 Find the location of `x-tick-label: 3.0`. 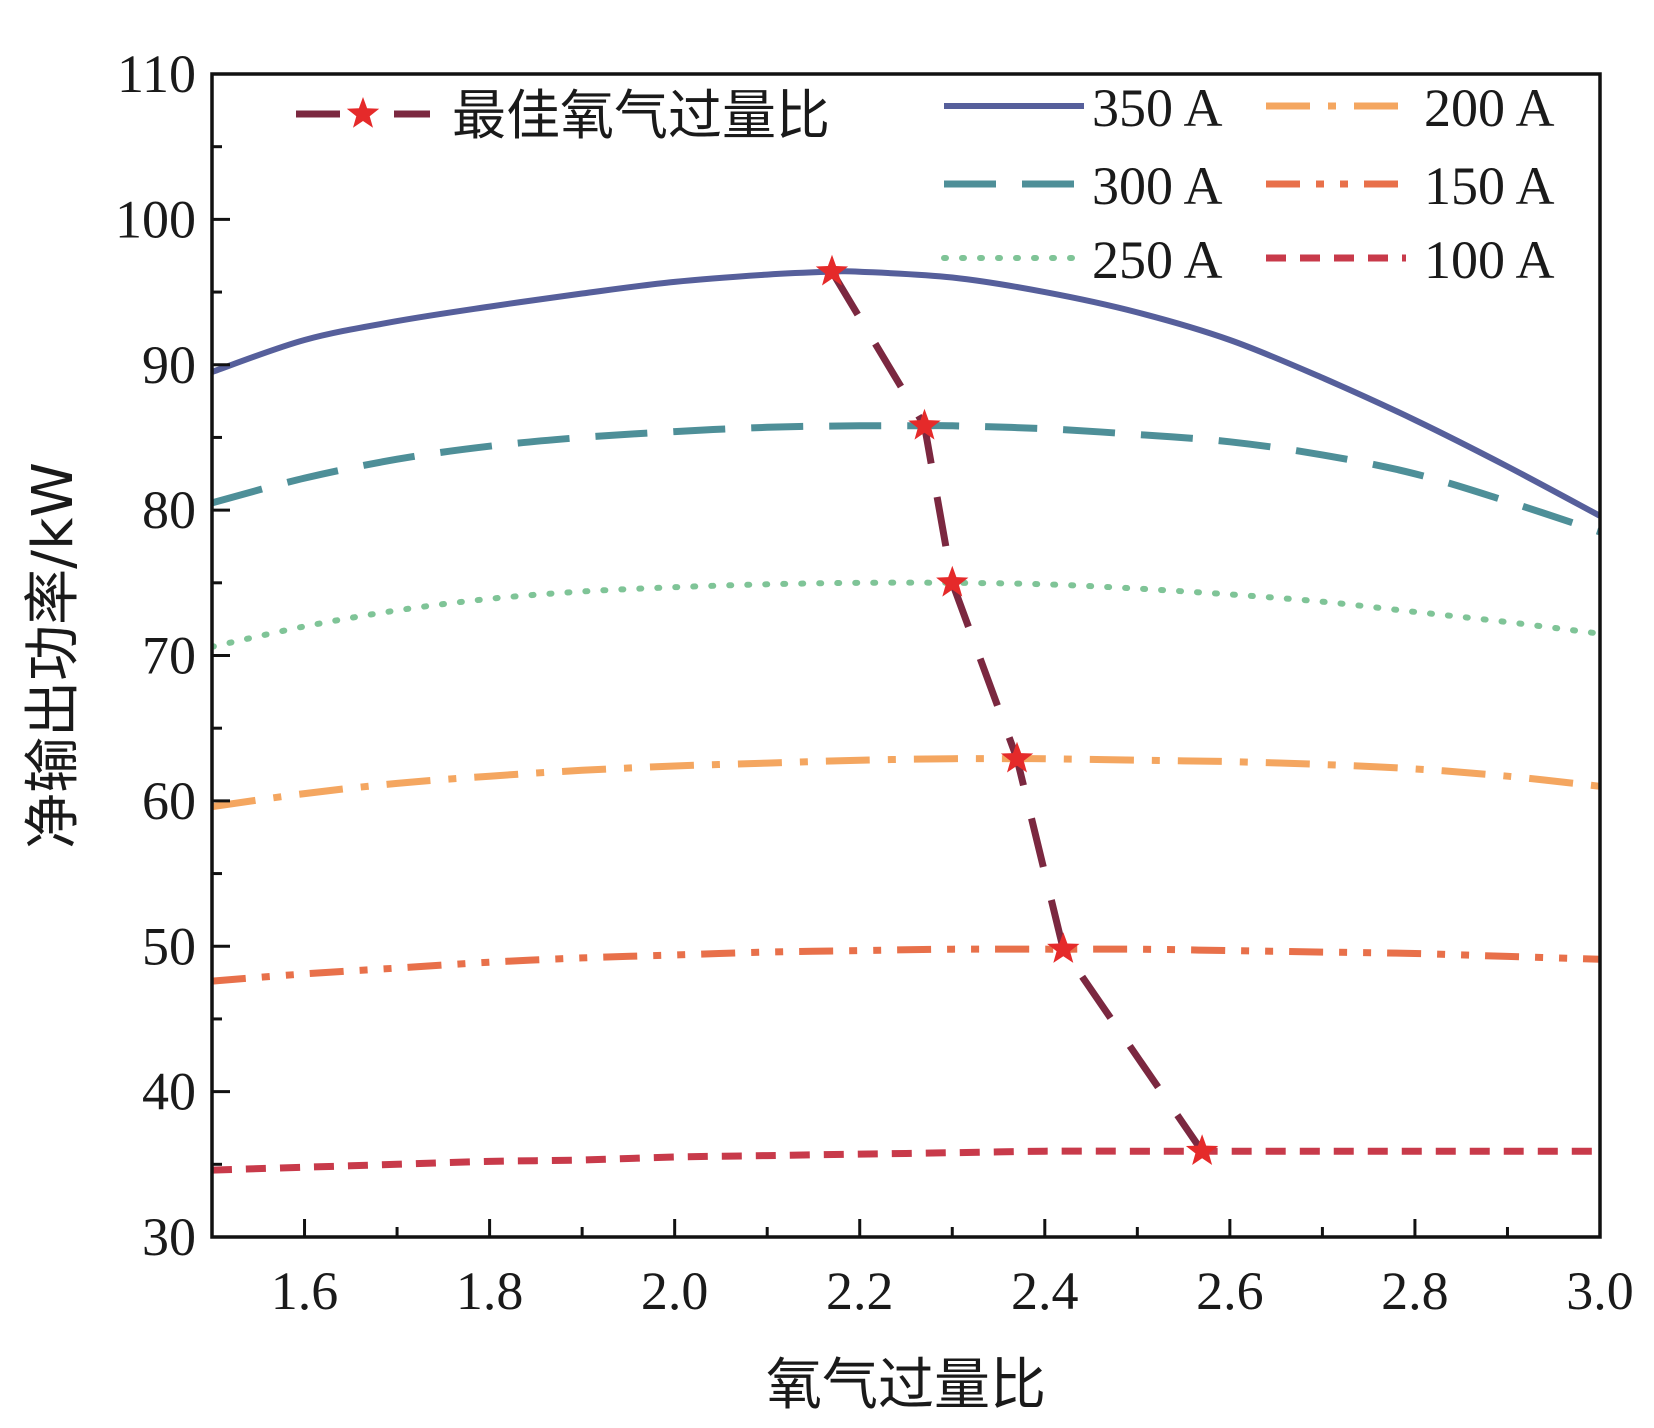

x-tick-label: 3.0 is located at coordinates (1600, 1291).